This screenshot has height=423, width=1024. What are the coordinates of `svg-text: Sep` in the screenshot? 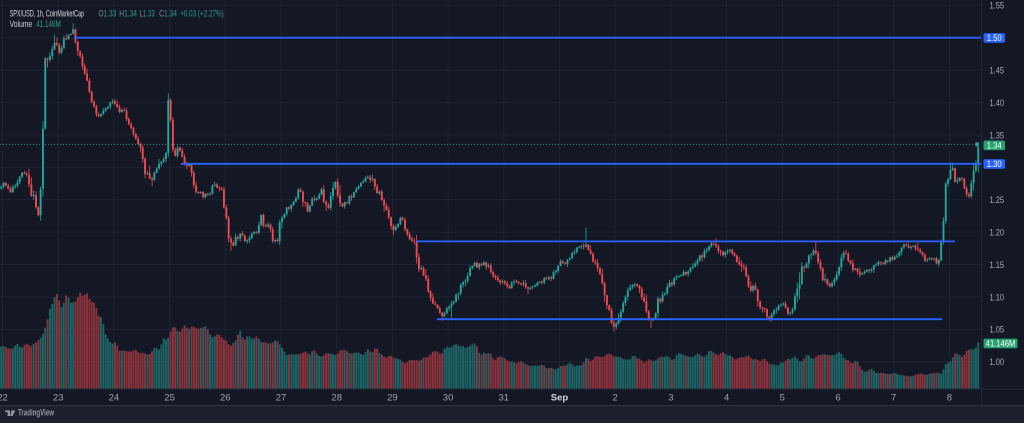 It's located at (560, 398).